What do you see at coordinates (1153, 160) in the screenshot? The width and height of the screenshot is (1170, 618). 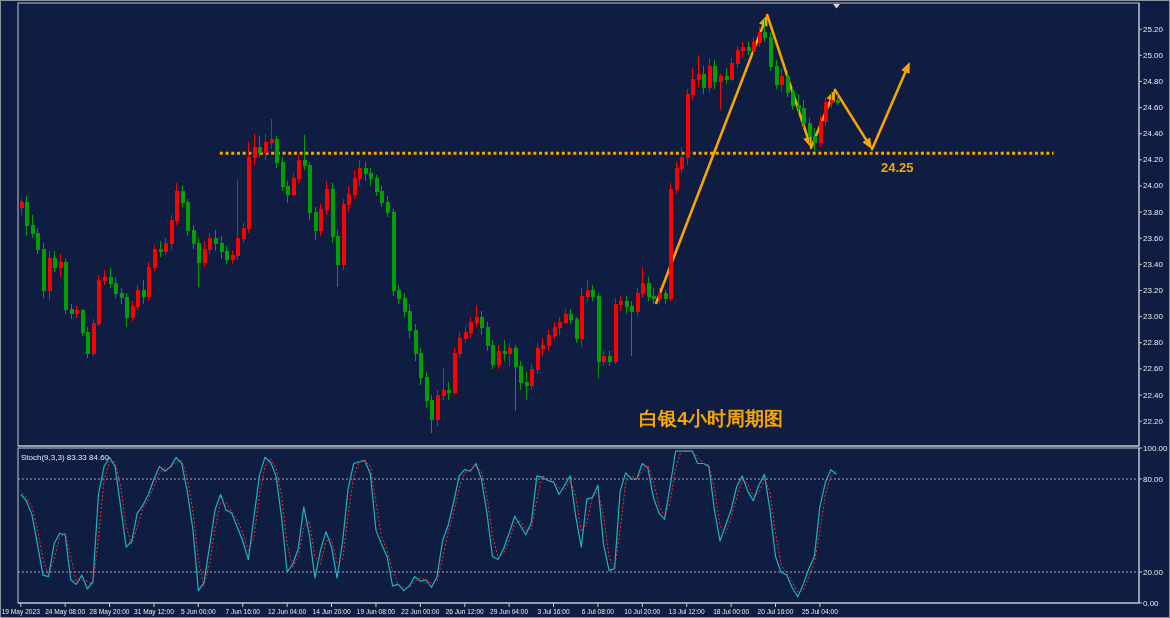 I see `y-tick-label: 24.20` at bounding box center [1153, 160].